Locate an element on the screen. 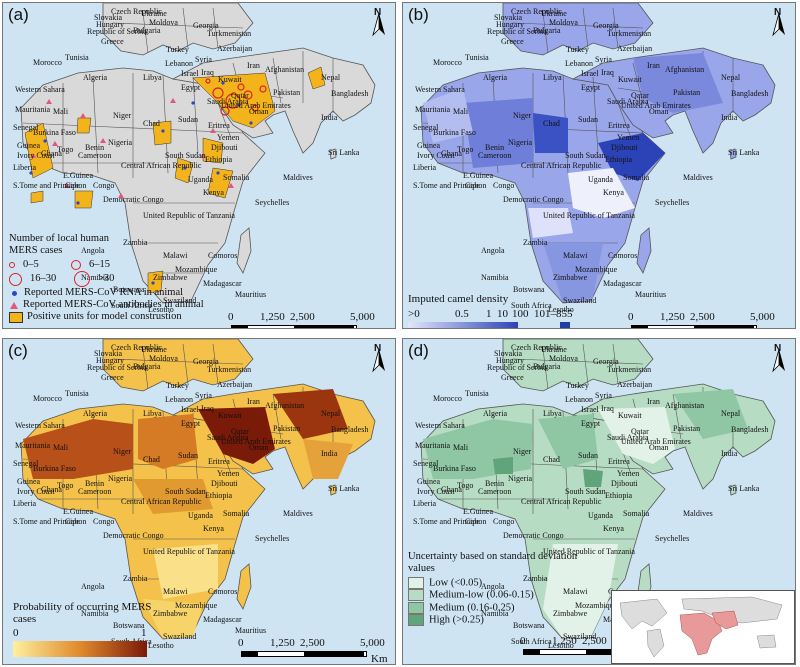  scale-tick: 2,500 is located at coordinates (702, 317).